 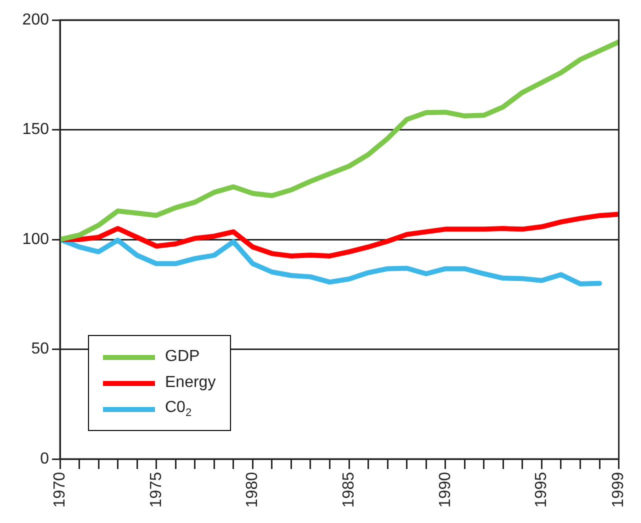 I want to click on x-tick-label: 1990, so click(x=445, y=490).